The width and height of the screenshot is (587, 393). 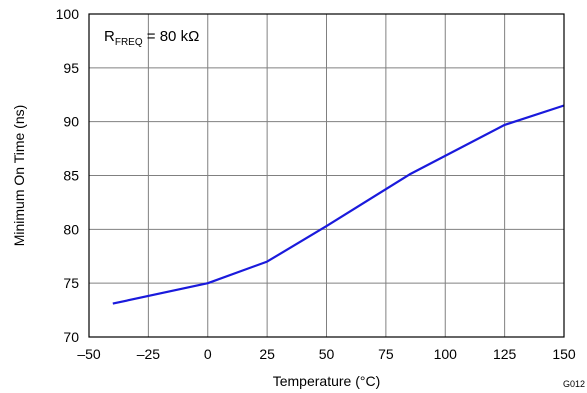 I want to click on x-tick-label: 150, so click(x=564, y=354).